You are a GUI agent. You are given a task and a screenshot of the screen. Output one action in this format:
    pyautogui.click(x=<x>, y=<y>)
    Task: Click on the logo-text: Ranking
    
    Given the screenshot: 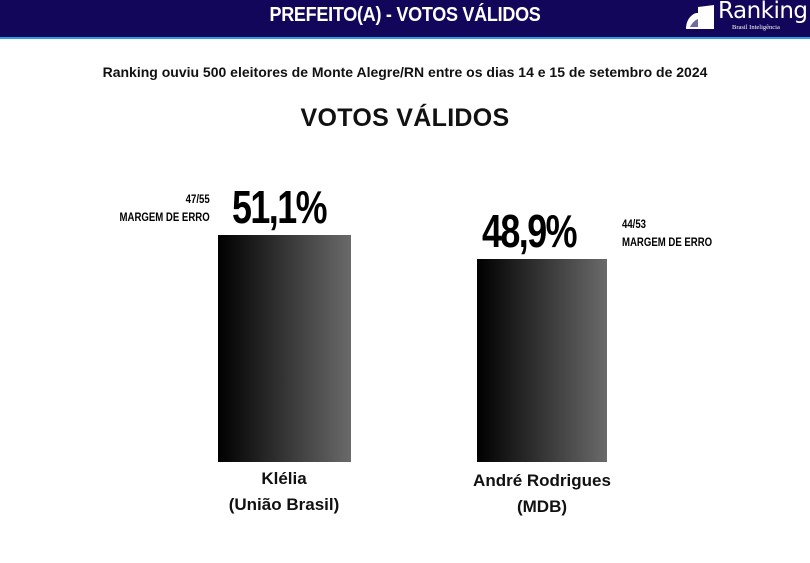 What is the action you would take?
    pyautogui.click(x=763, y=12)
    